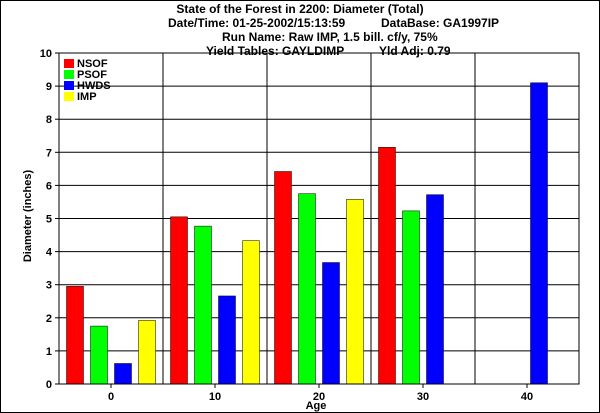 Image resolution: width=600 pixels, height=413 pixels. What do you see at coordinates (49, 87) in the screenshot?
I see `y-tick-label: 9` at bounding box center [49, 87].